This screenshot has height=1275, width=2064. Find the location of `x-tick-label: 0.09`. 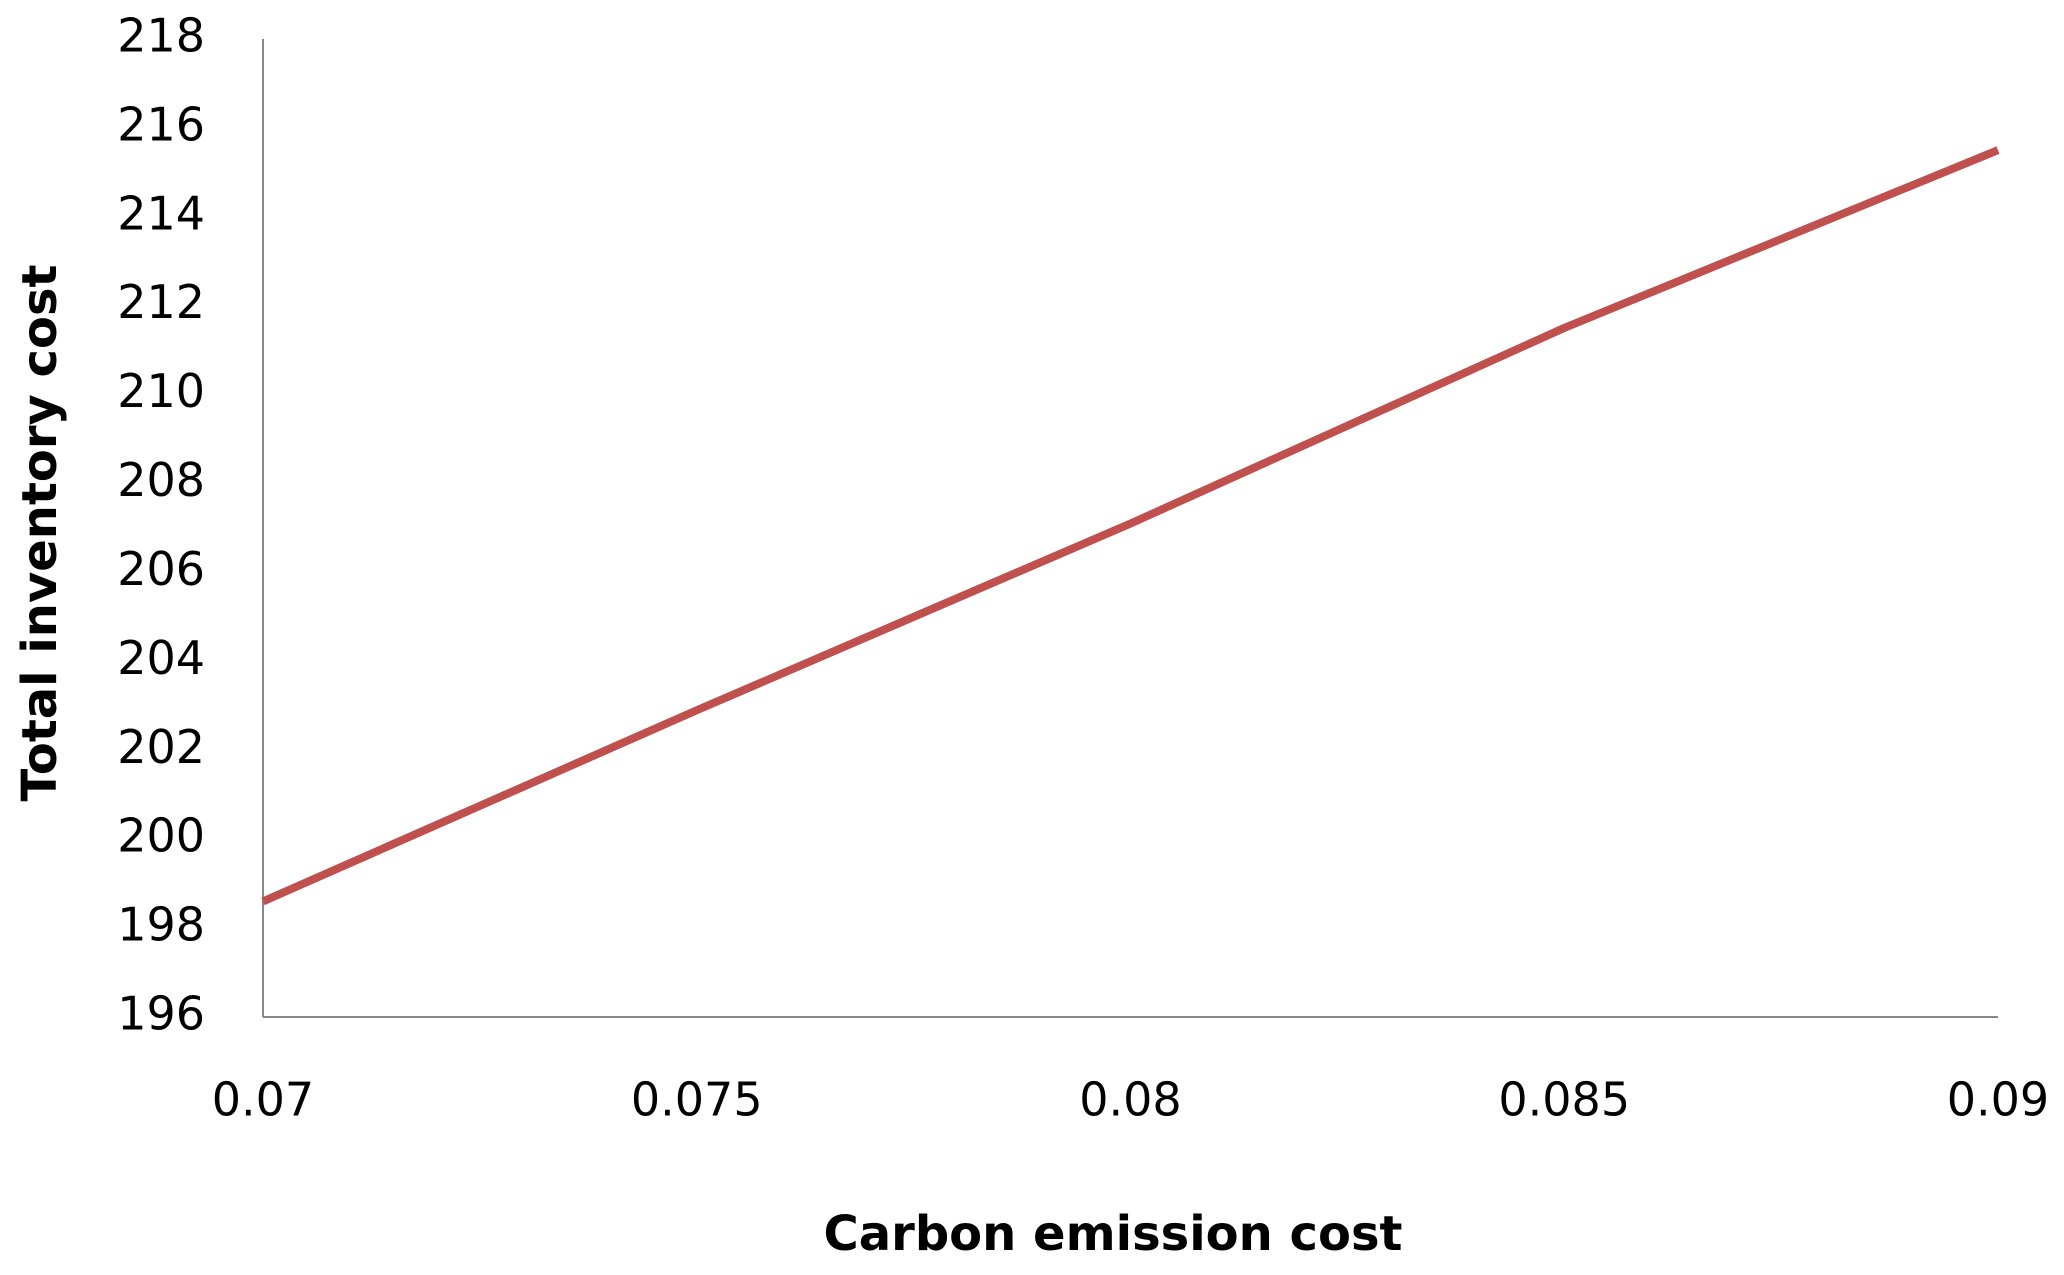

x-tick-label: 0.09 is located at coordinates (1998, 1100).